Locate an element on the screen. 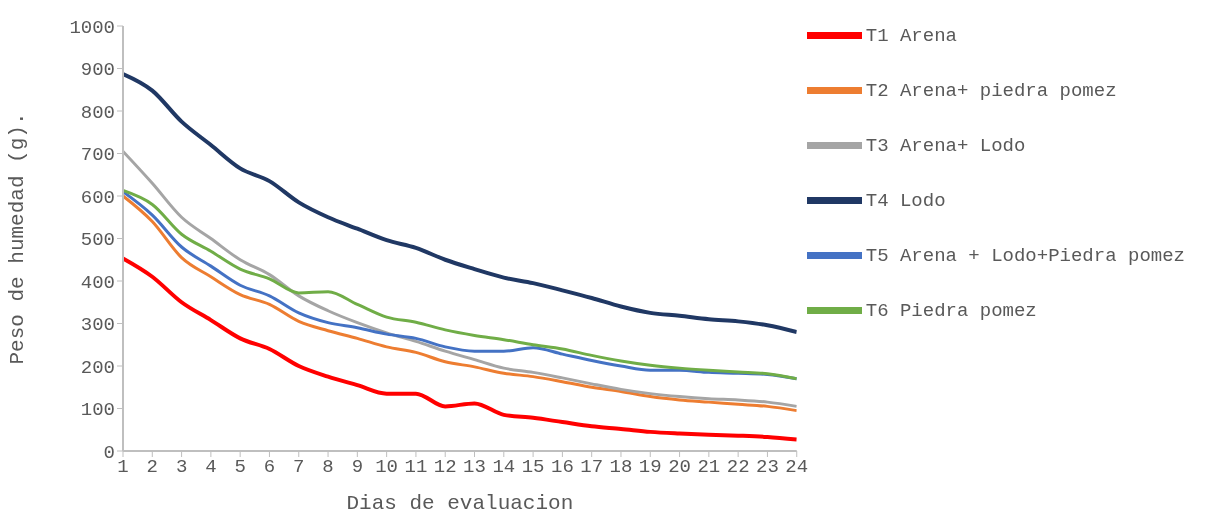 The height and width of the screenshot is (529, 1213). y-tick-label: 100 is located at coordinates (97, 410).